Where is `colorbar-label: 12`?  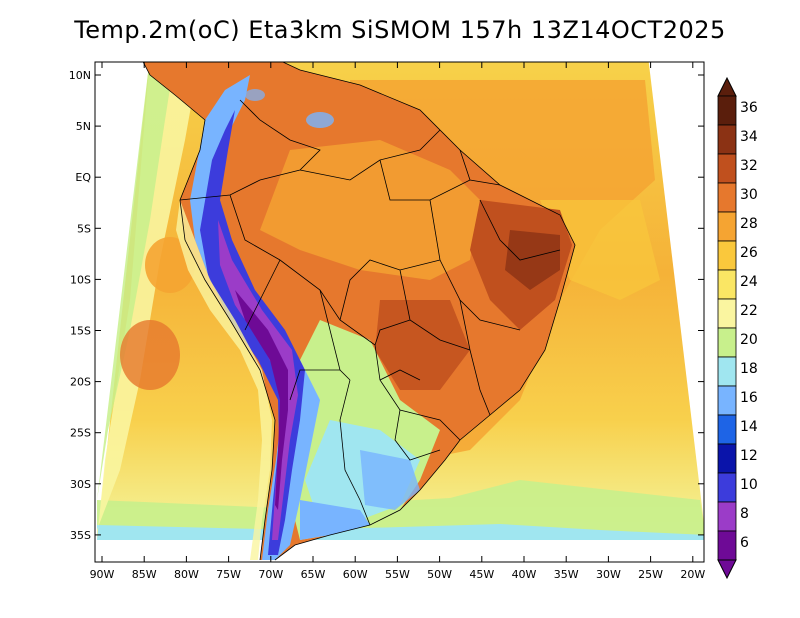
colorbar-label: 12 is located at coordinates (749, 456).